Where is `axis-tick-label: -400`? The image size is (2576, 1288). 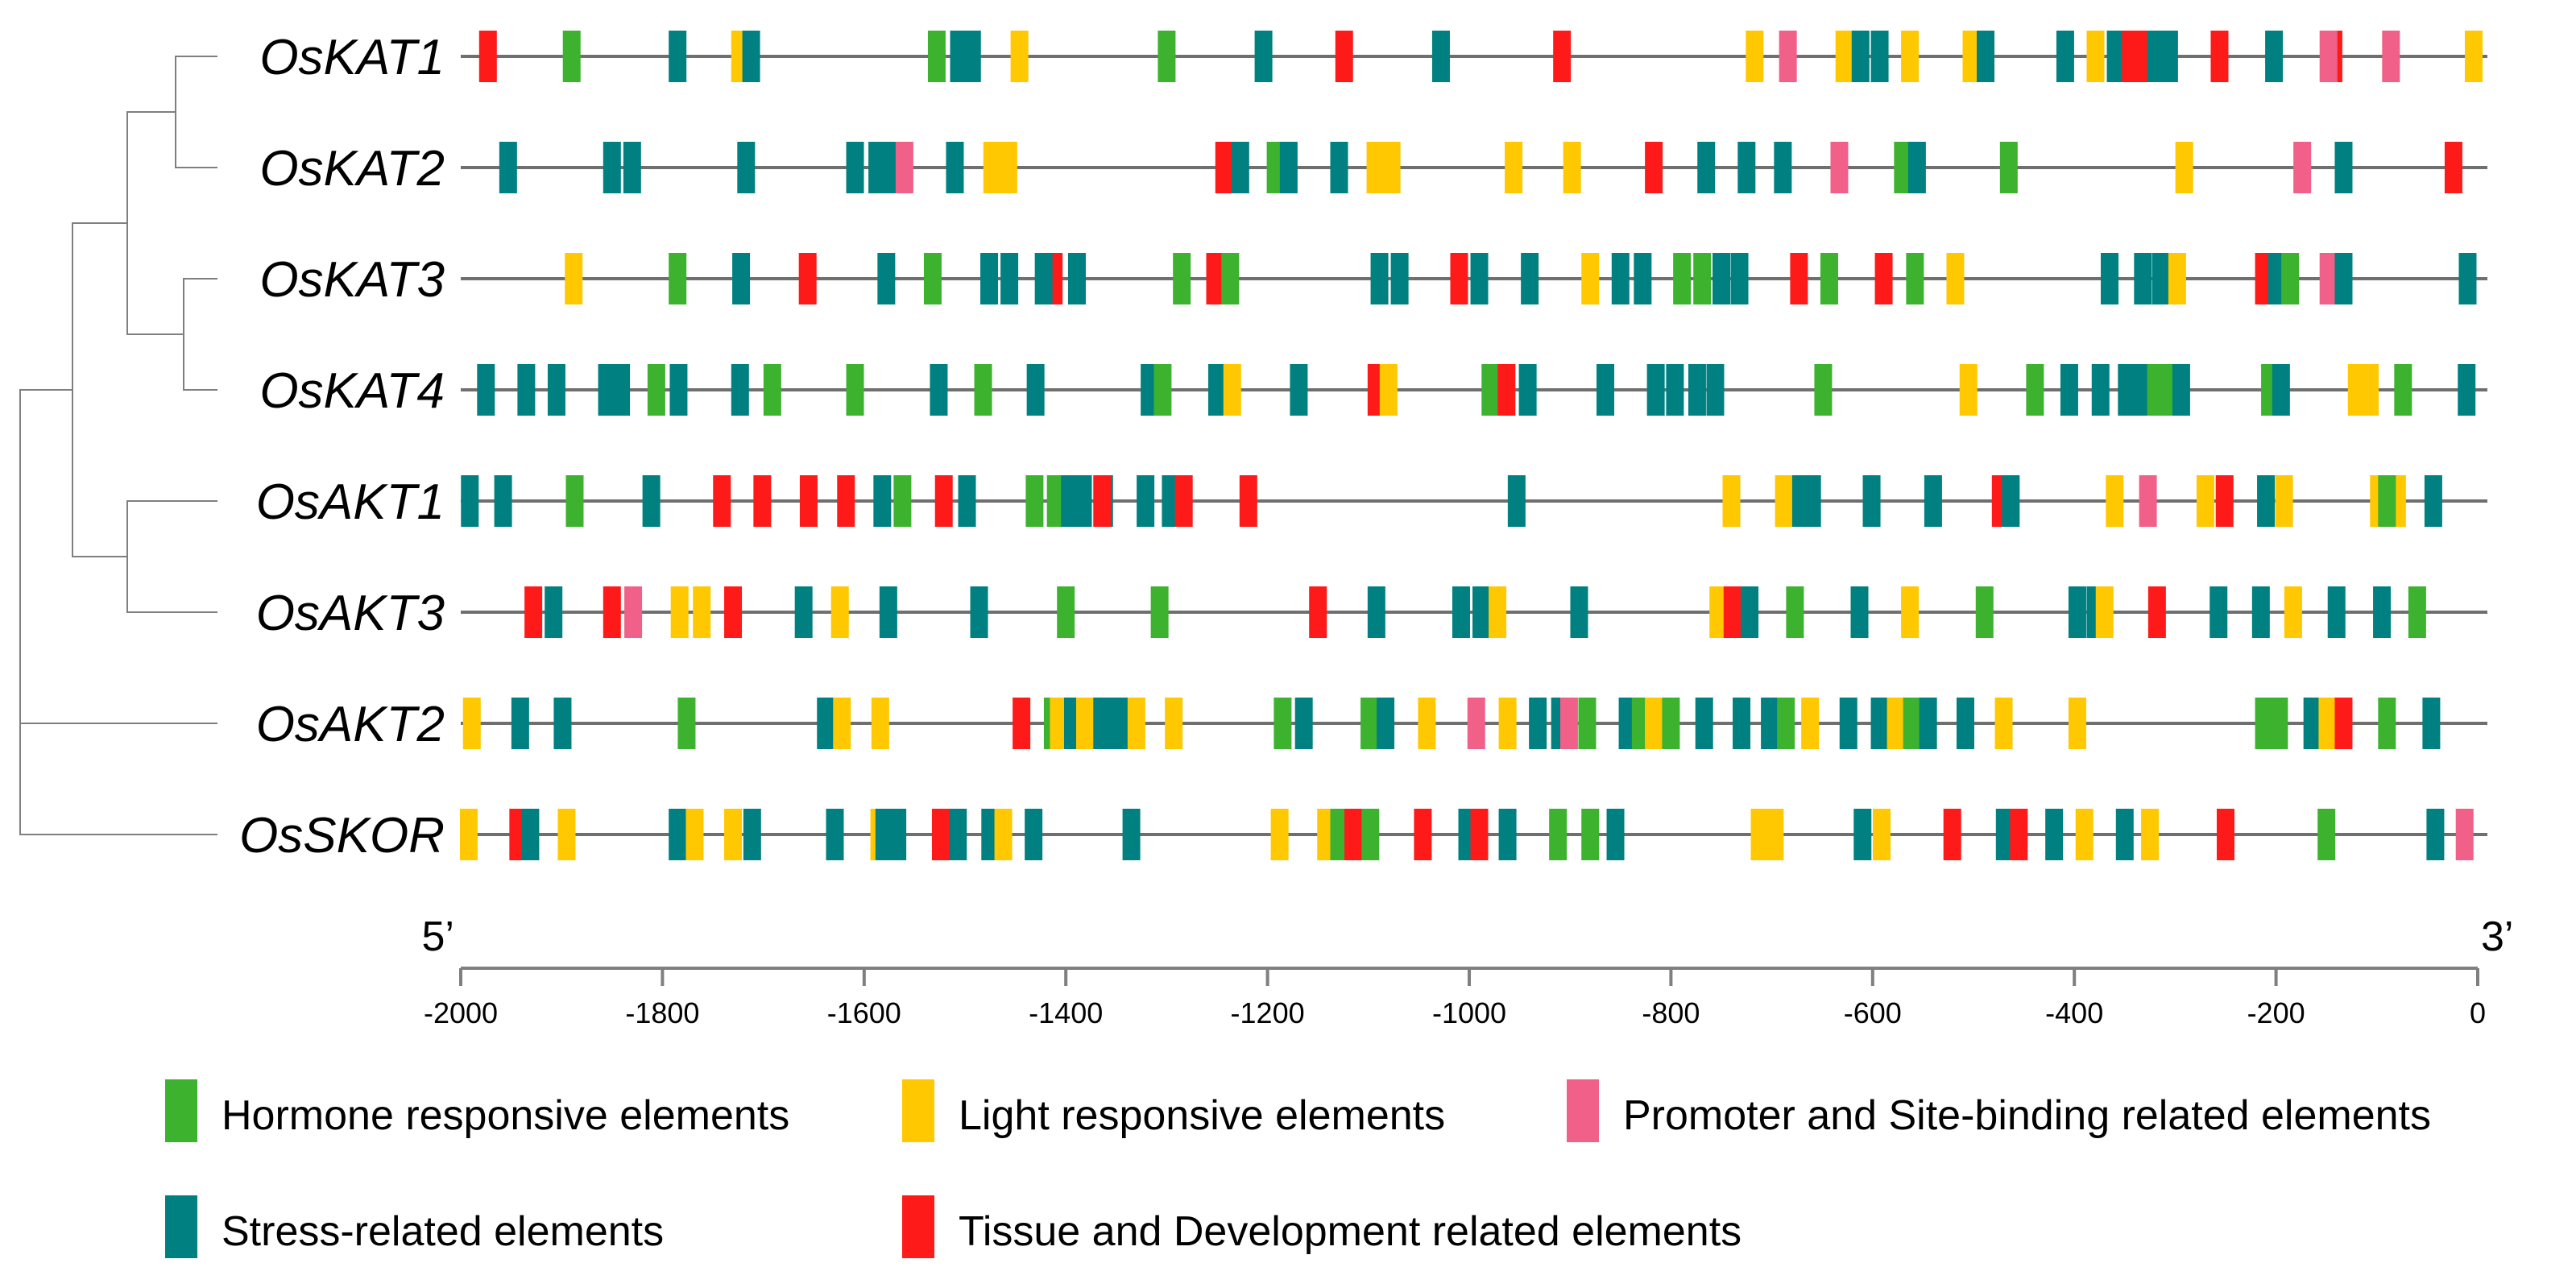
axis-tick-label: -400 is located at coordinates (2074, 1012).